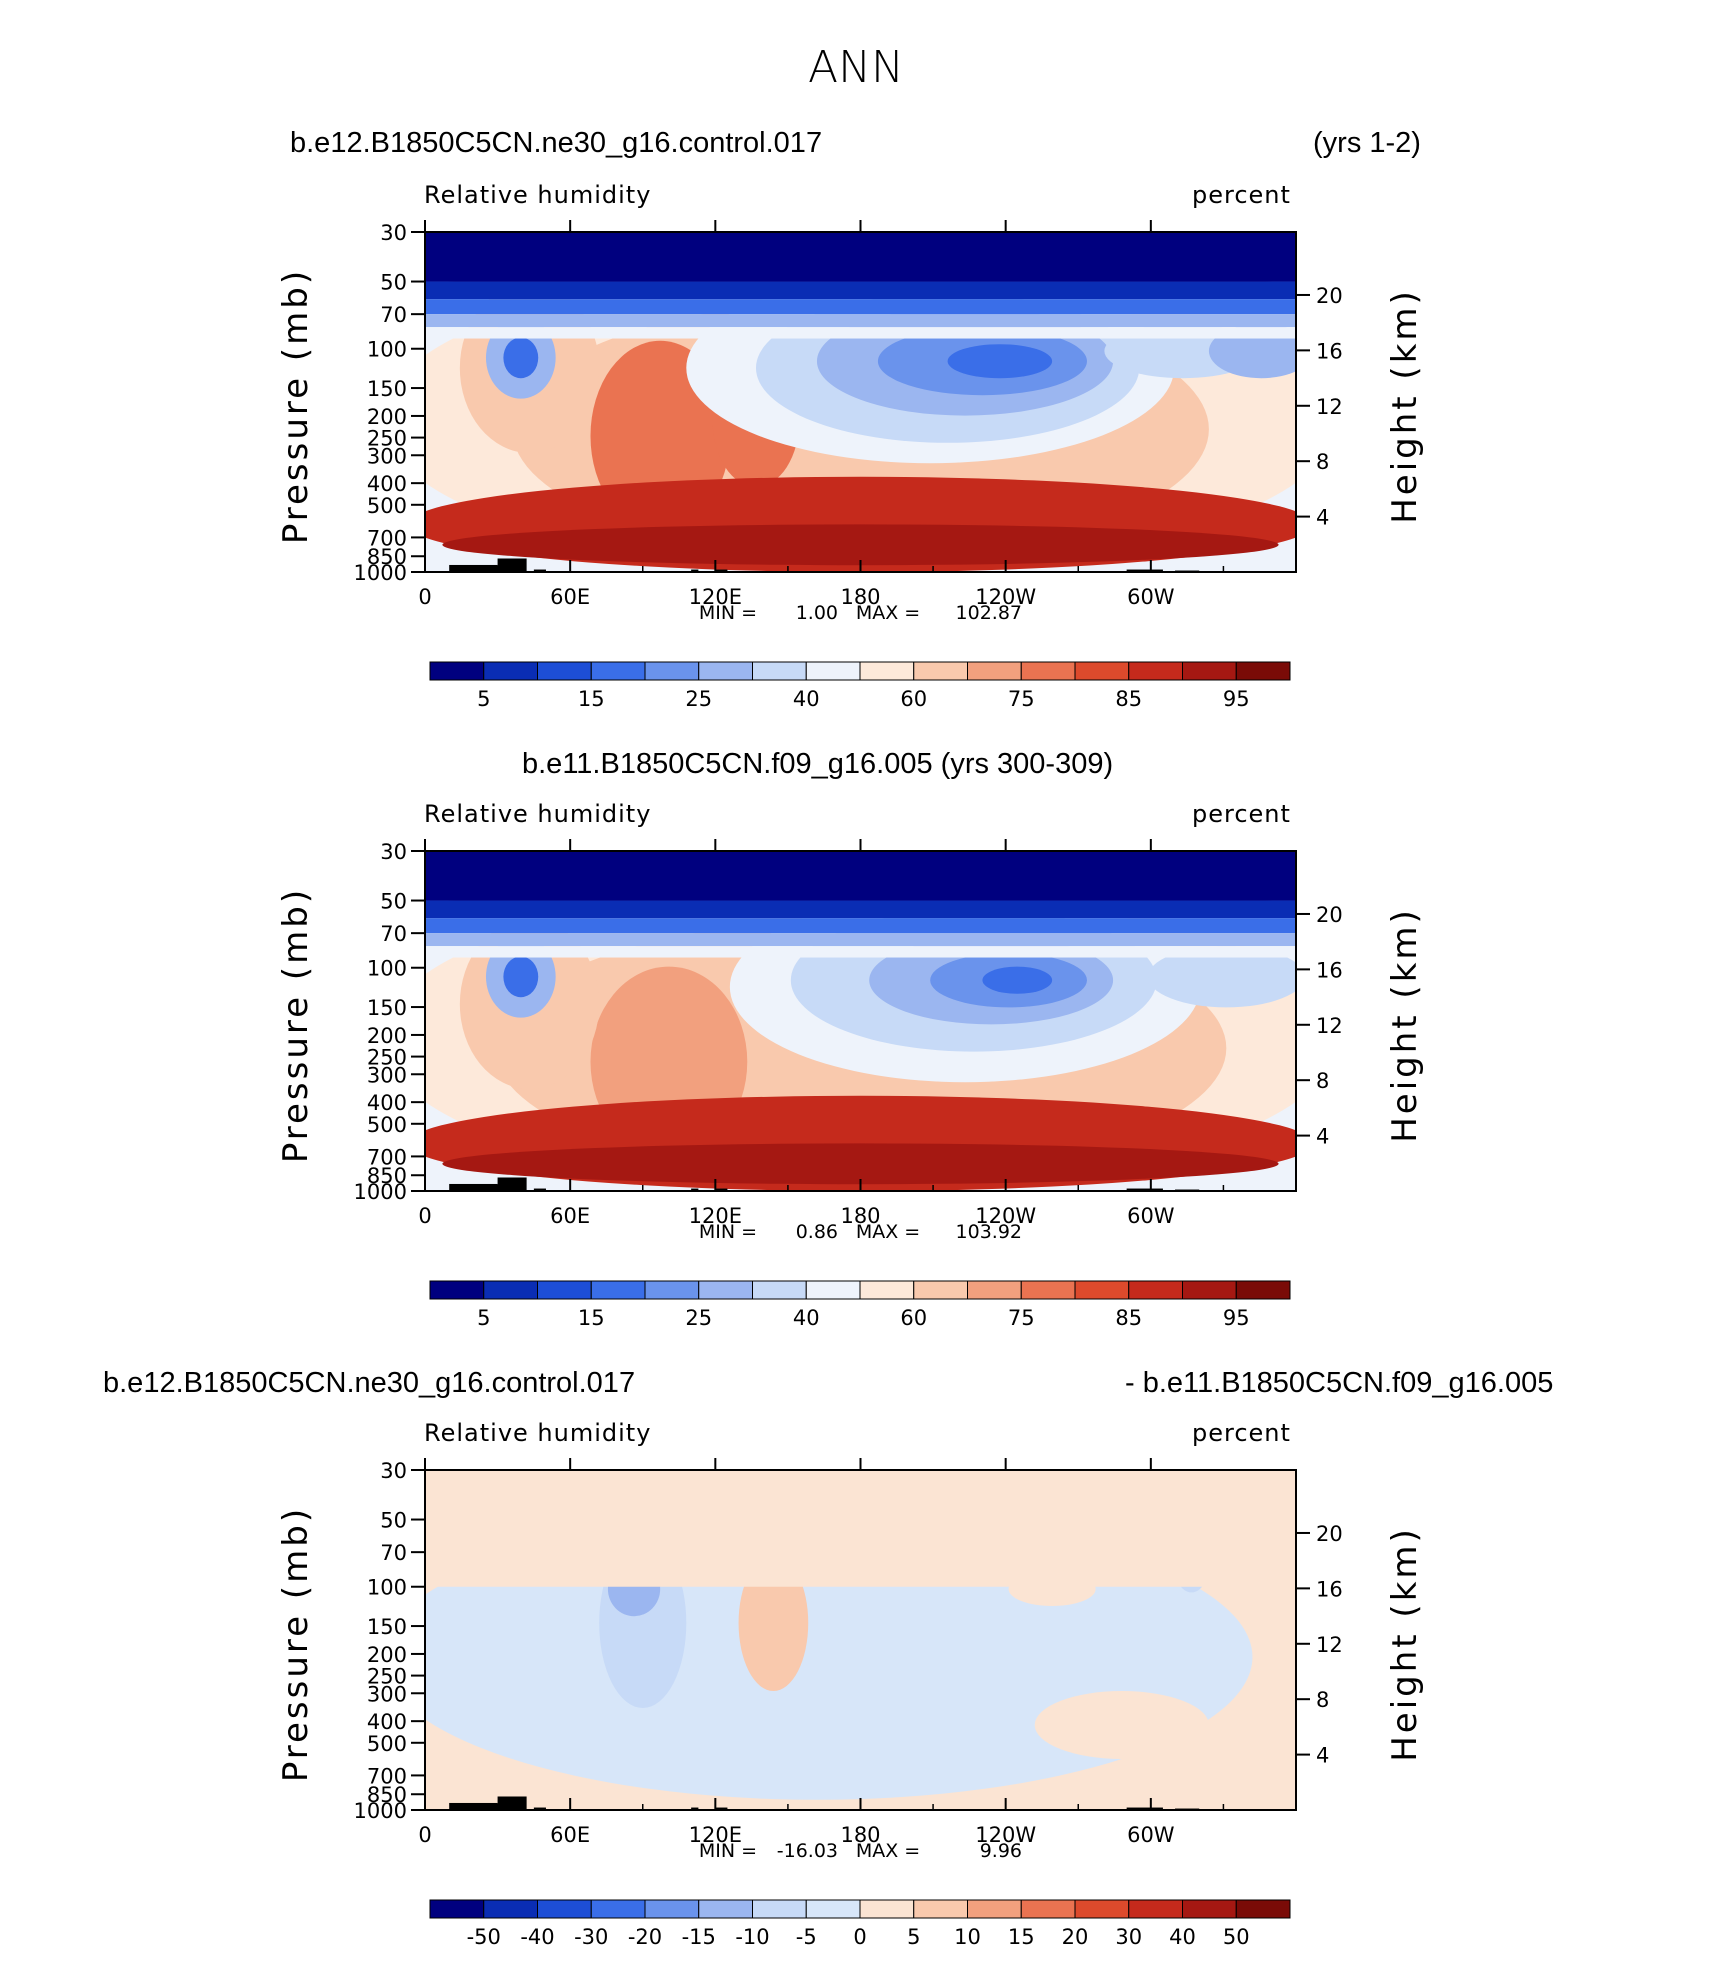 The height and width of the screenshot is (1967, 1710). I want to click on max-value: 103.92, so click(989, 1232).